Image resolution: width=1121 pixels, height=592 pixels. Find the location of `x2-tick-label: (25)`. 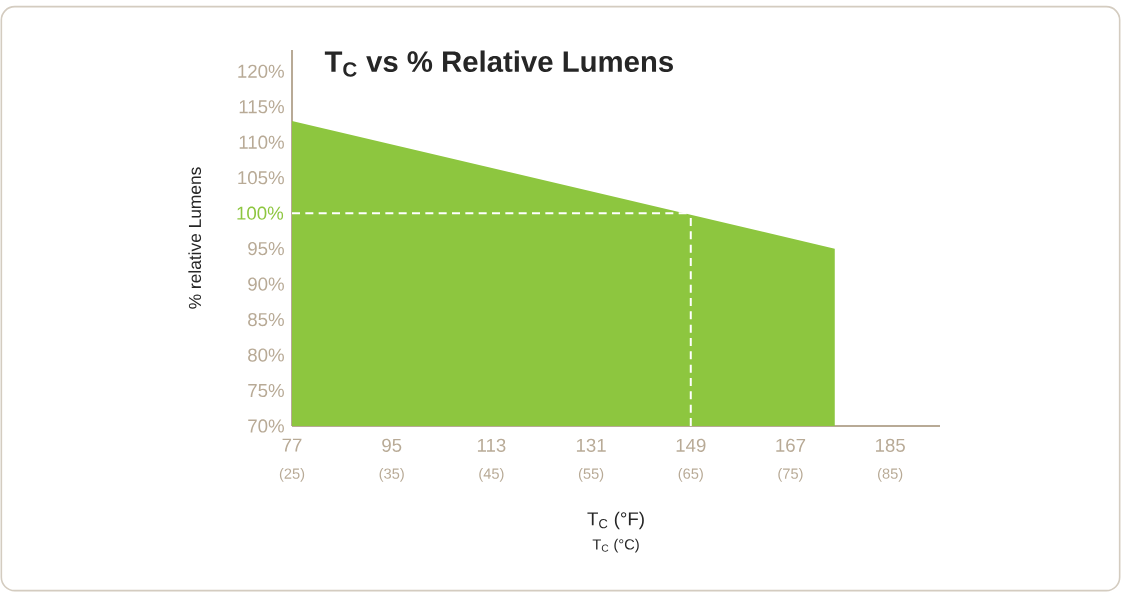

x2-tick-label: (25) is located at coordinates (292, 475).